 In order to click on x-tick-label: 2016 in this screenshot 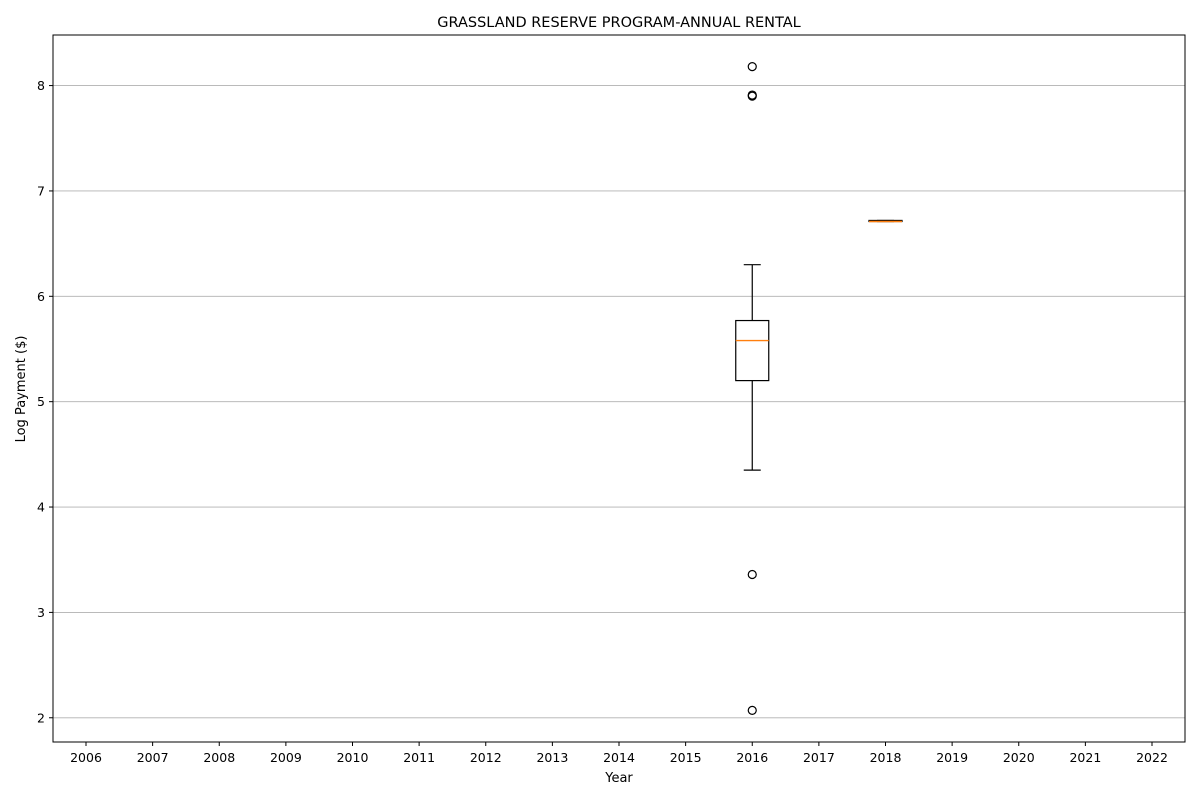, I will do `click(752, 757)`.